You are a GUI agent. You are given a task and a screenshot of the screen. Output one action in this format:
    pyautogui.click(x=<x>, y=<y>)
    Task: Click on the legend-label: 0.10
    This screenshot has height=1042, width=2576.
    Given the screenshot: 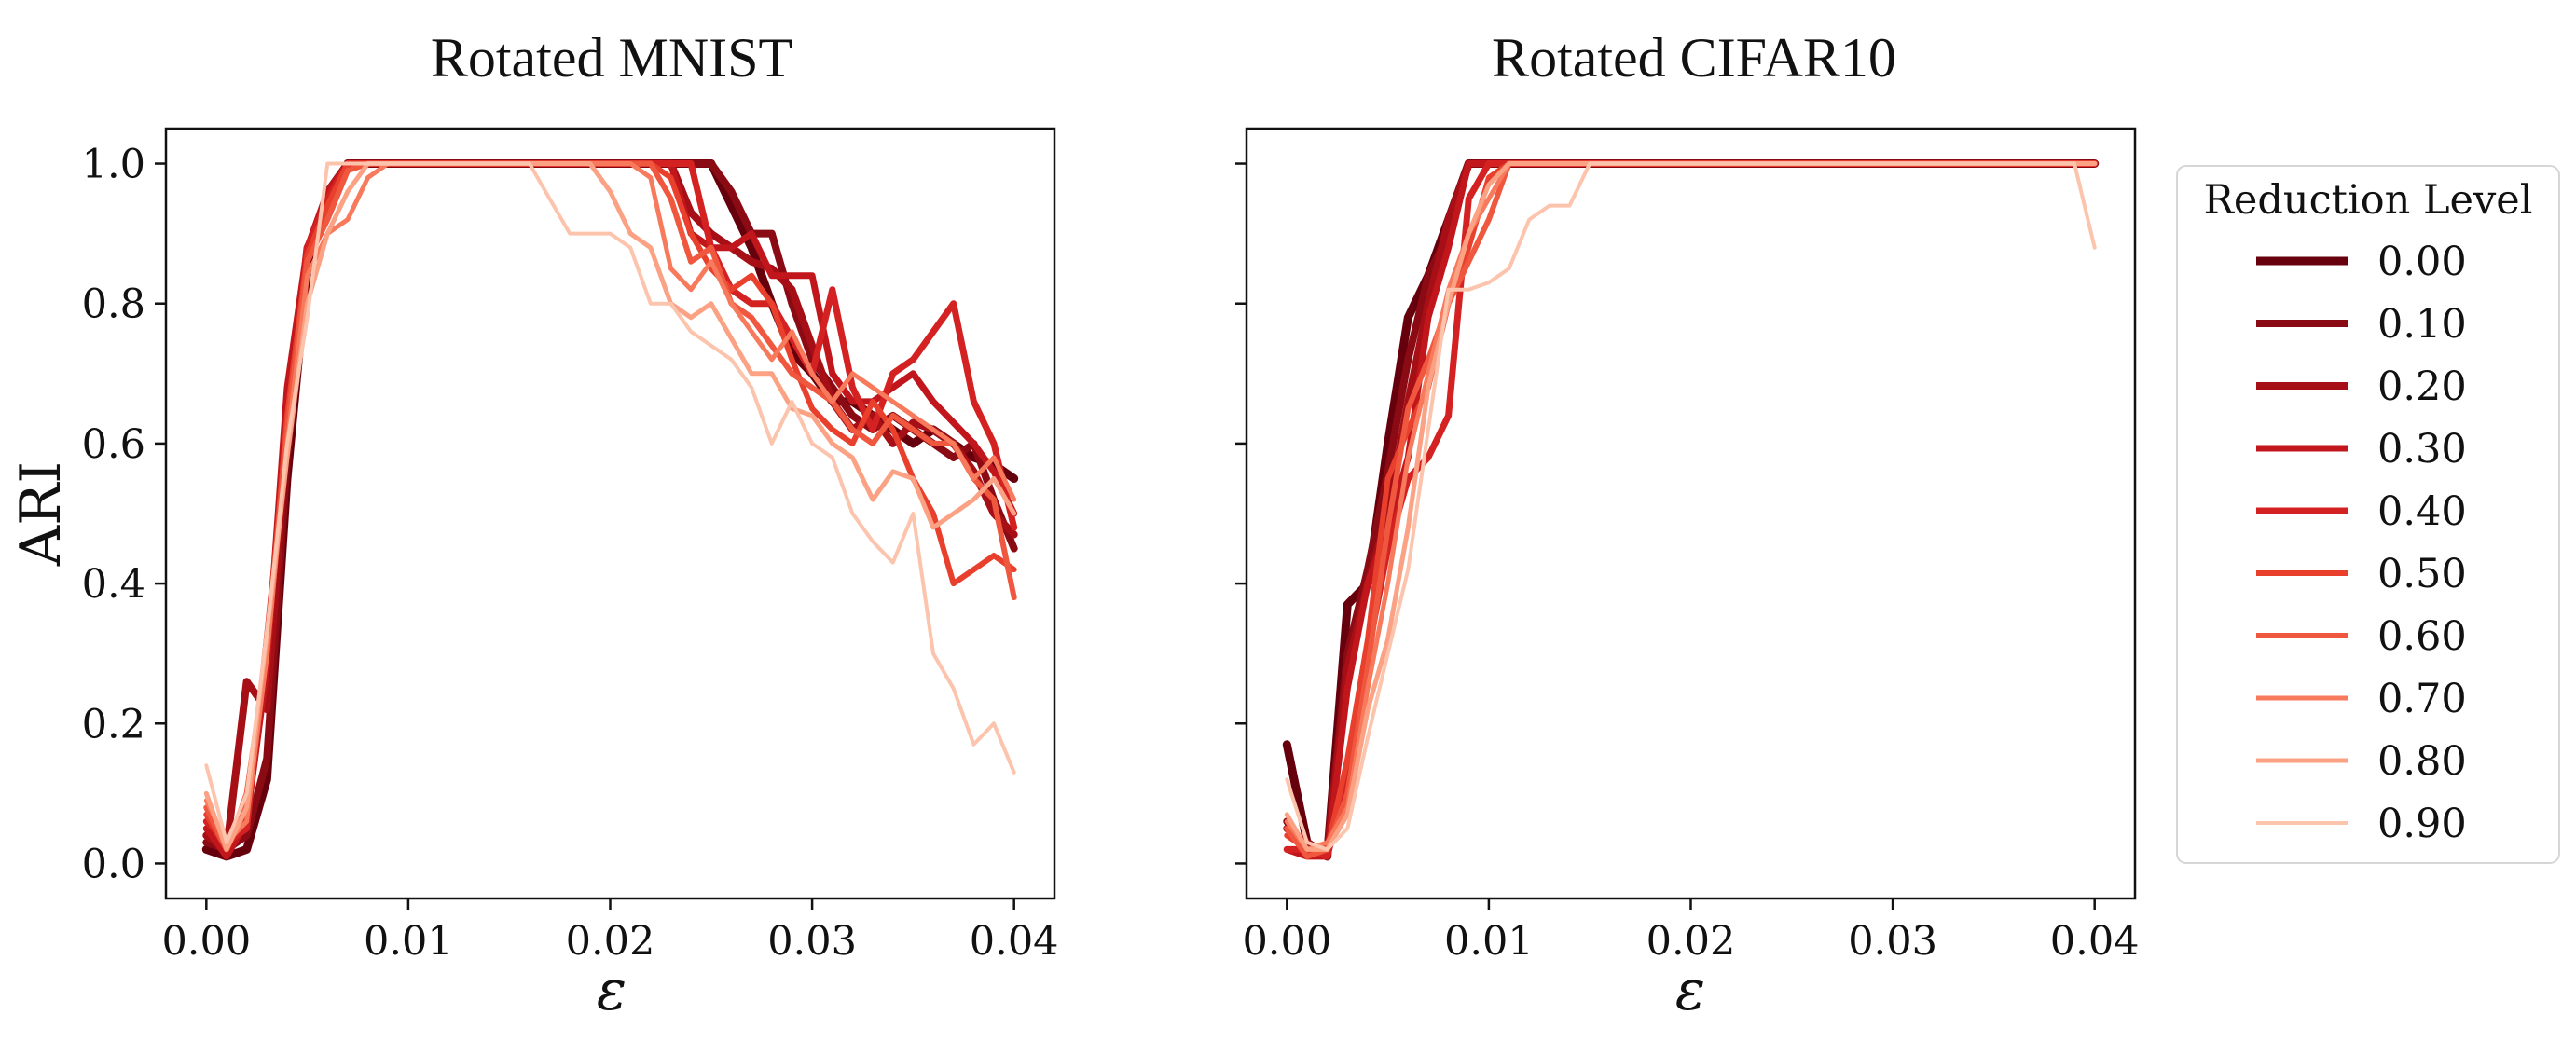 What is the action you would take?
    pyautogui.click(x=2422, y=324)
    